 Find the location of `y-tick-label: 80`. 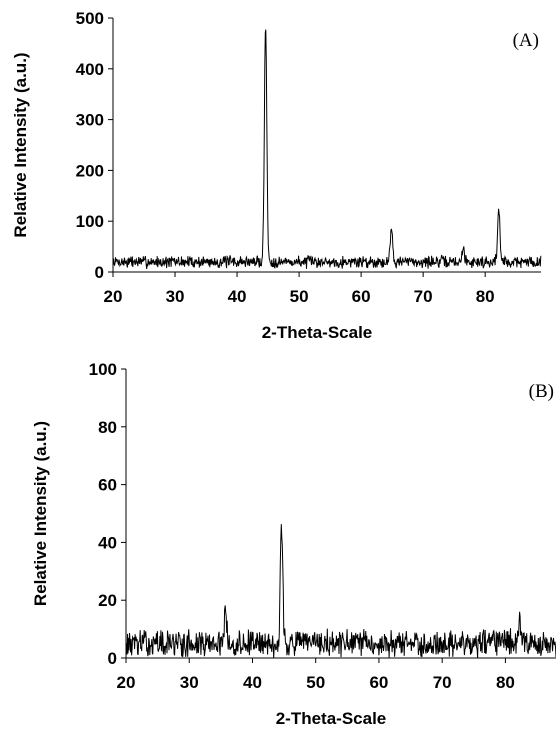

y-tick-label: 80 is located at coordinates (107, 427).